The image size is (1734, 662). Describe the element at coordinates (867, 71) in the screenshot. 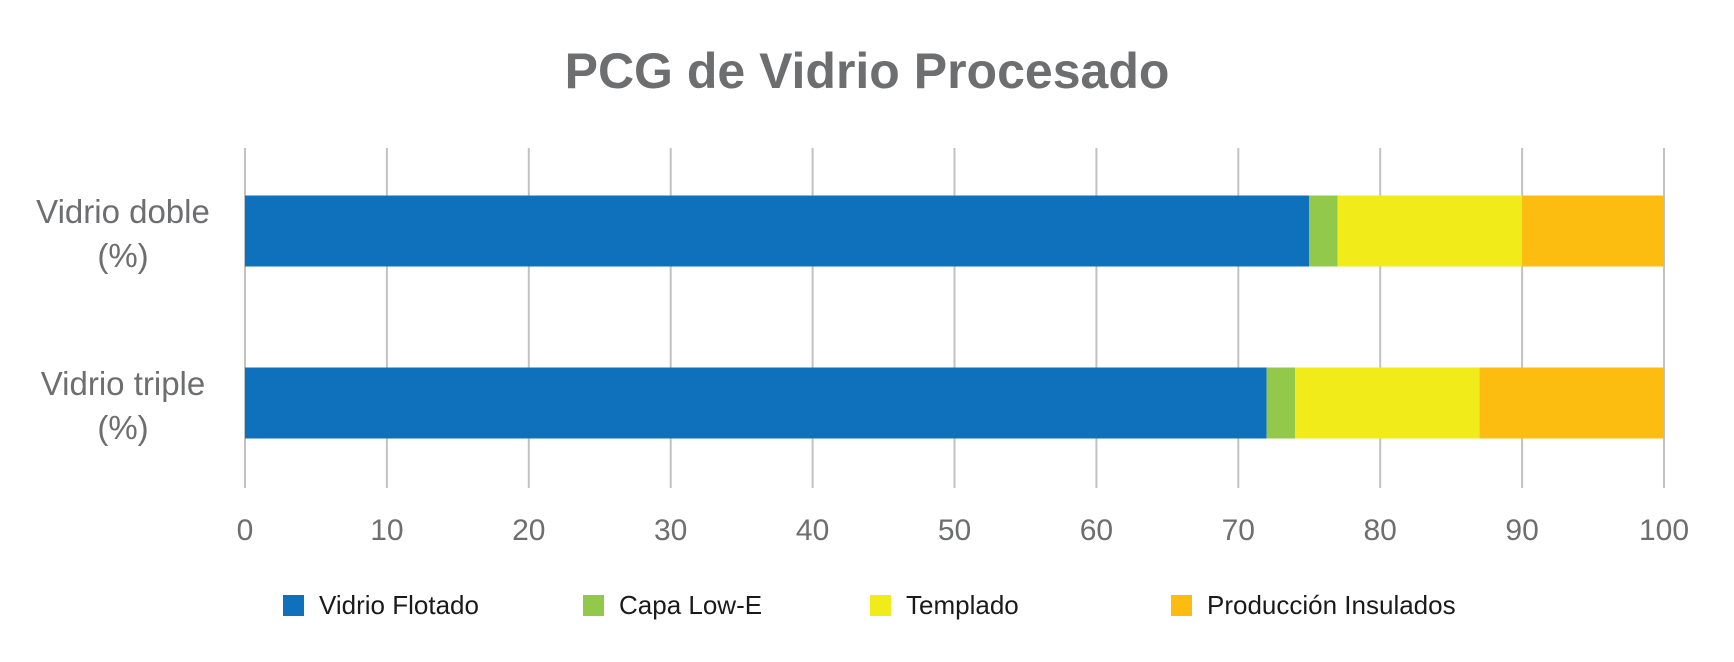

I see `chart-title: PCG de Vidrio Procesado` at that location.